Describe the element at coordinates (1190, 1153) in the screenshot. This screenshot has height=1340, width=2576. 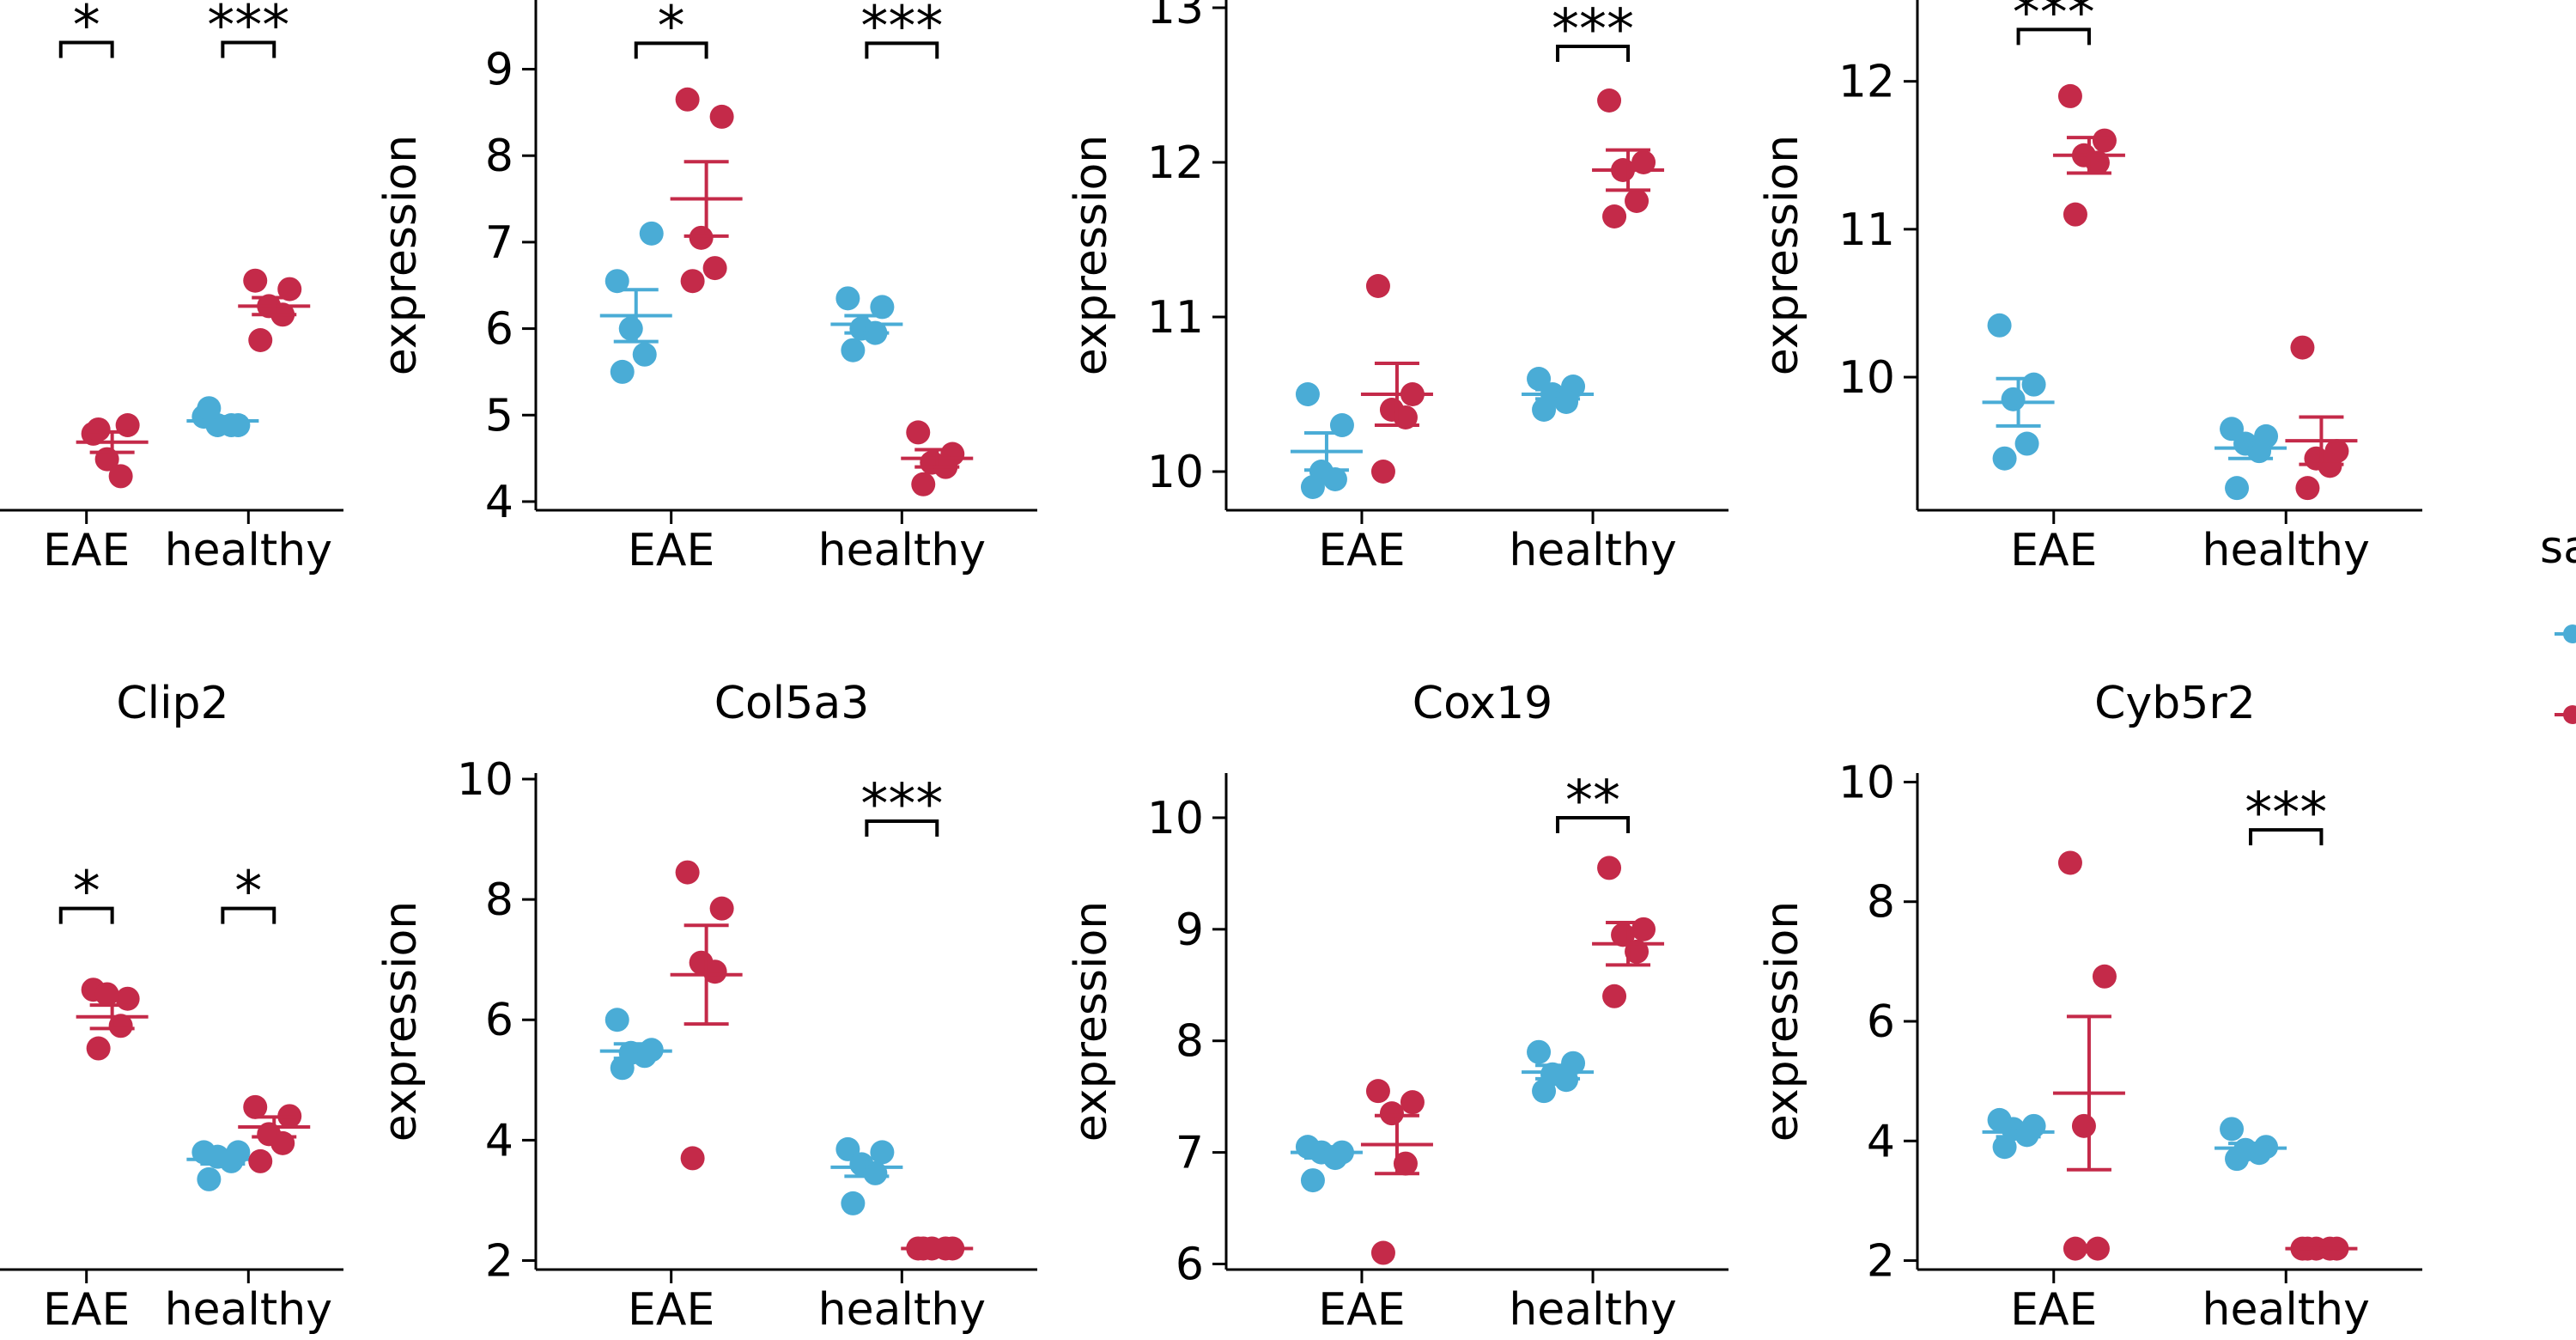
I see `y-tick-label: 7` at that location.